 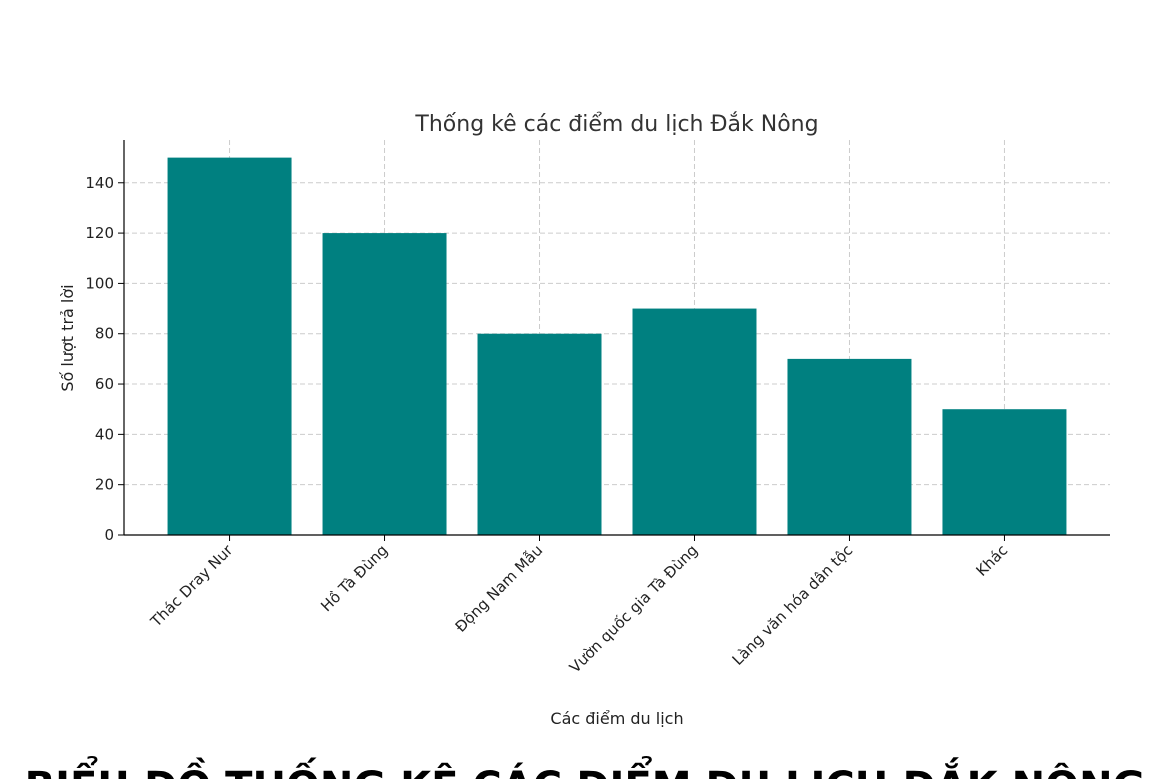 What do you see at coordinates (616, 718) in the screenshot?
I see `x-axis-label: Các điểm du lịch` at bounding box center [616, 718].